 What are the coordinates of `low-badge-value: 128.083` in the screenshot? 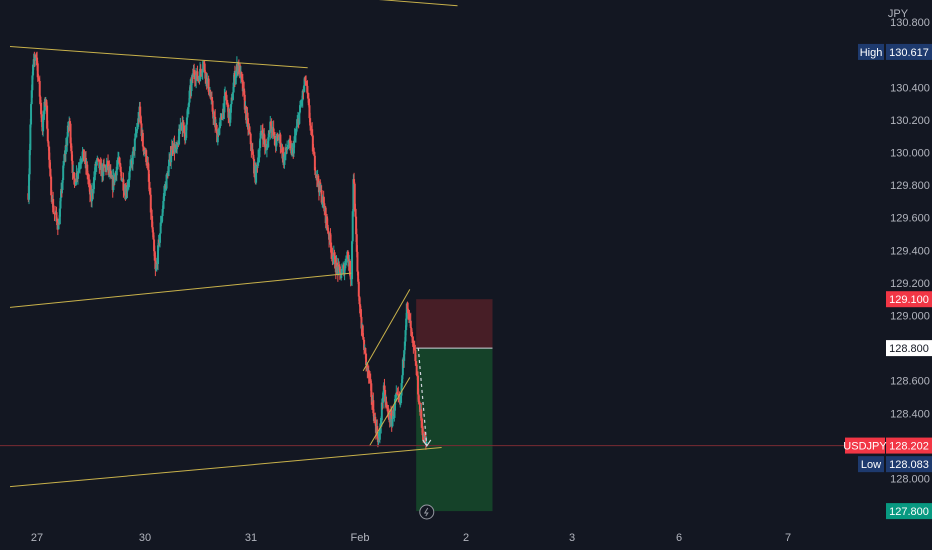 It's located at (909, 465).